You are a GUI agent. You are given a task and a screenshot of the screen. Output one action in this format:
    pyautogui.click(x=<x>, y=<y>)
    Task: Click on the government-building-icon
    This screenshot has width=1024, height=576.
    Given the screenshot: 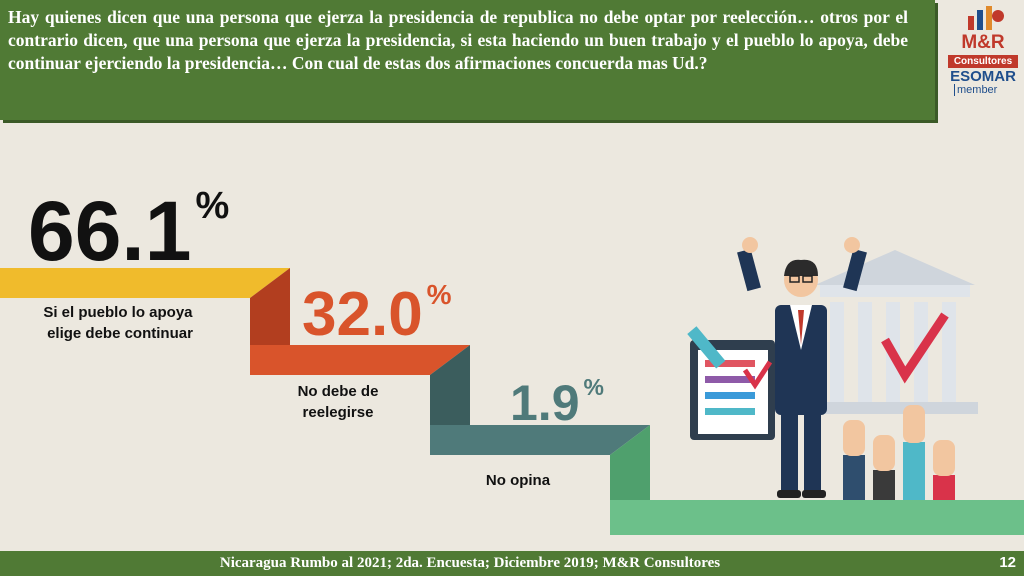 What is the action you would take?
    pyautogui.click(x=895, y=332)
    